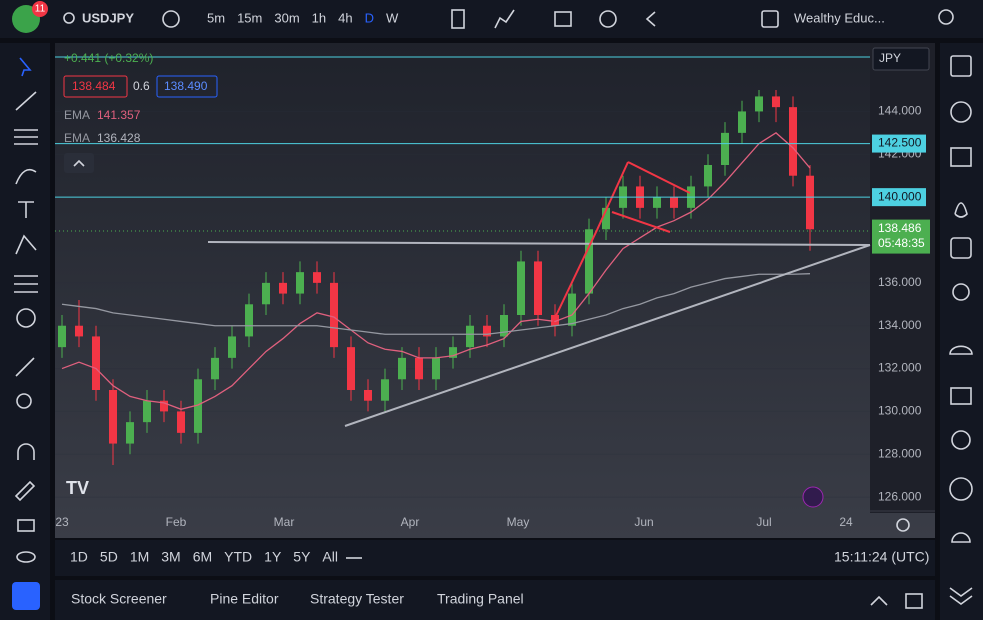  What do you see at coordinates (216, 17) in the screenshot?
I see `interval: 5m` at bounding box center [216, 17].